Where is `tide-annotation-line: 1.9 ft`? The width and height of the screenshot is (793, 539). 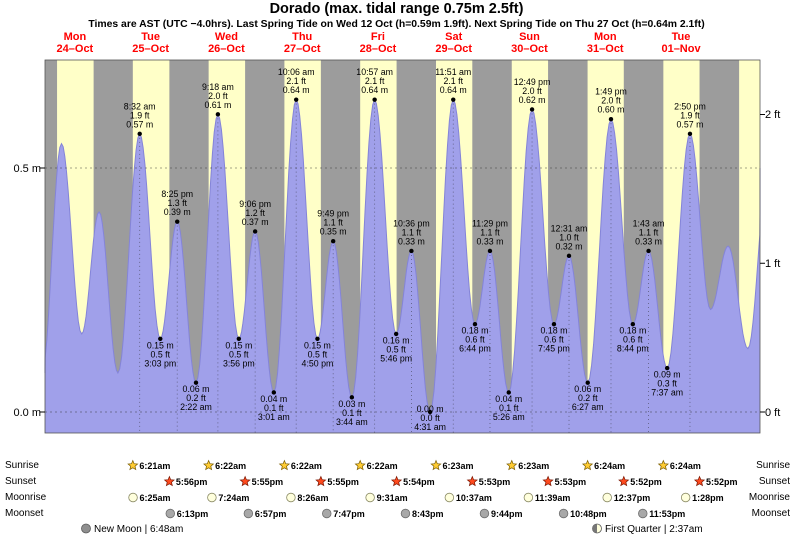 tide-annotation-line: 1.9 ft is located at coordinates (690, 115).